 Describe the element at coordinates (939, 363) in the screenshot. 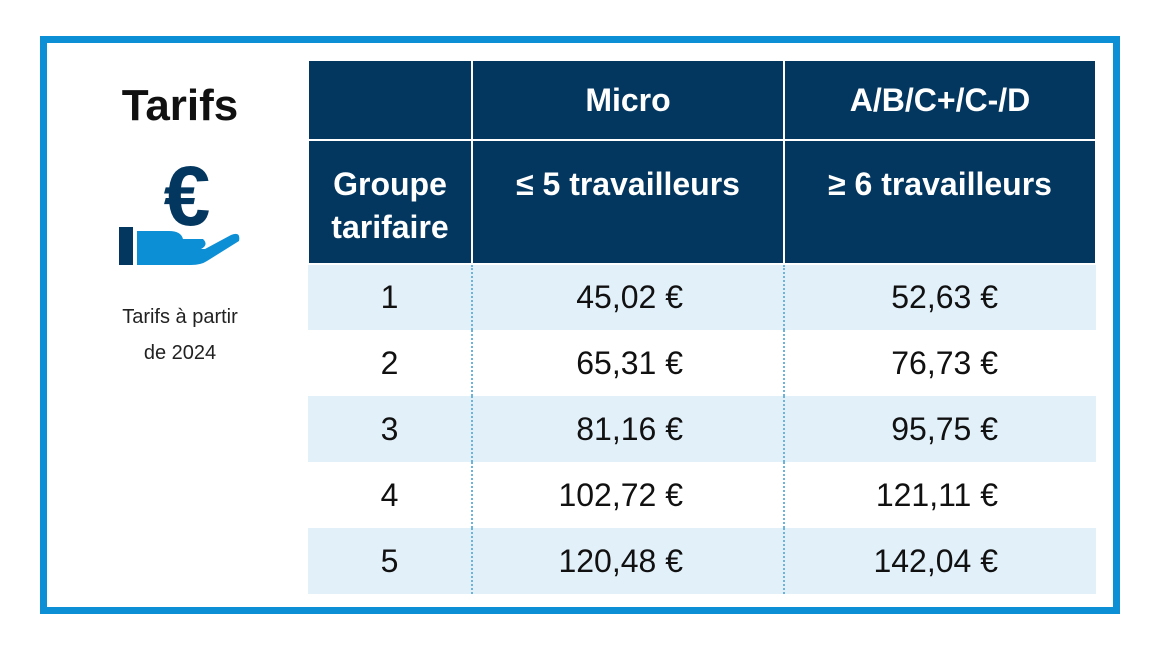

I see `cell-large-price: 76,73 €` at that location.